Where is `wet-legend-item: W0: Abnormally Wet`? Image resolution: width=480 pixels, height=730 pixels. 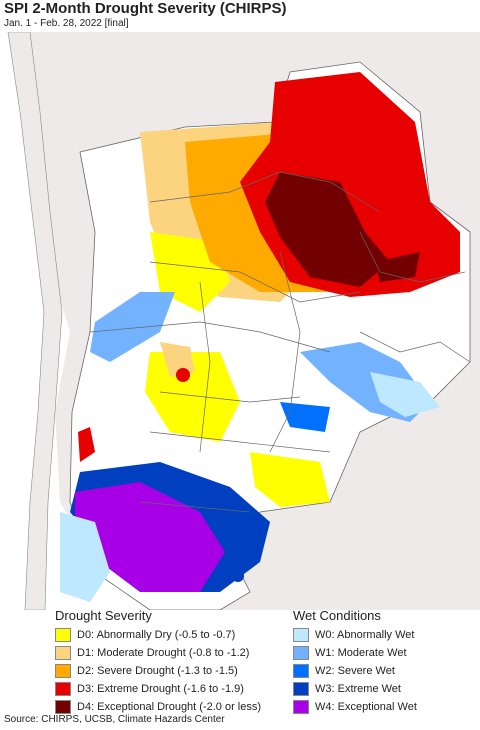
wet-legend-item: W0: Abnormally Wet is located at coordinates (355, 634).